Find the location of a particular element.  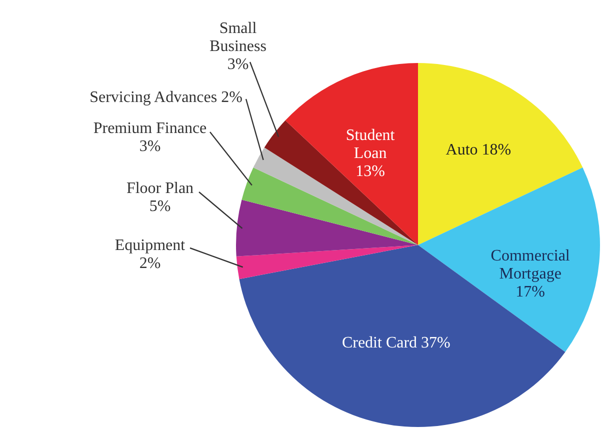

data-label: 5% is located at coordinates (160, 206).